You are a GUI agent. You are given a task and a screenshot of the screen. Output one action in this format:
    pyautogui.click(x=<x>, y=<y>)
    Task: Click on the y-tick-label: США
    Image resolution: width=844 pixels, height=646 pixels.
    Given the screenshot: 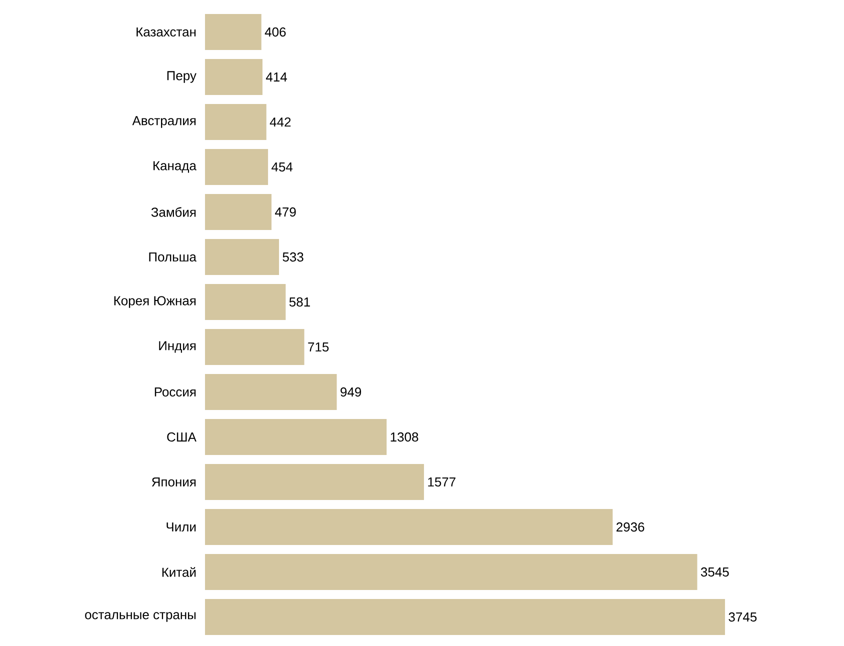 What is the action you would take?
    pyautogui.click(x=181, y=437)
    